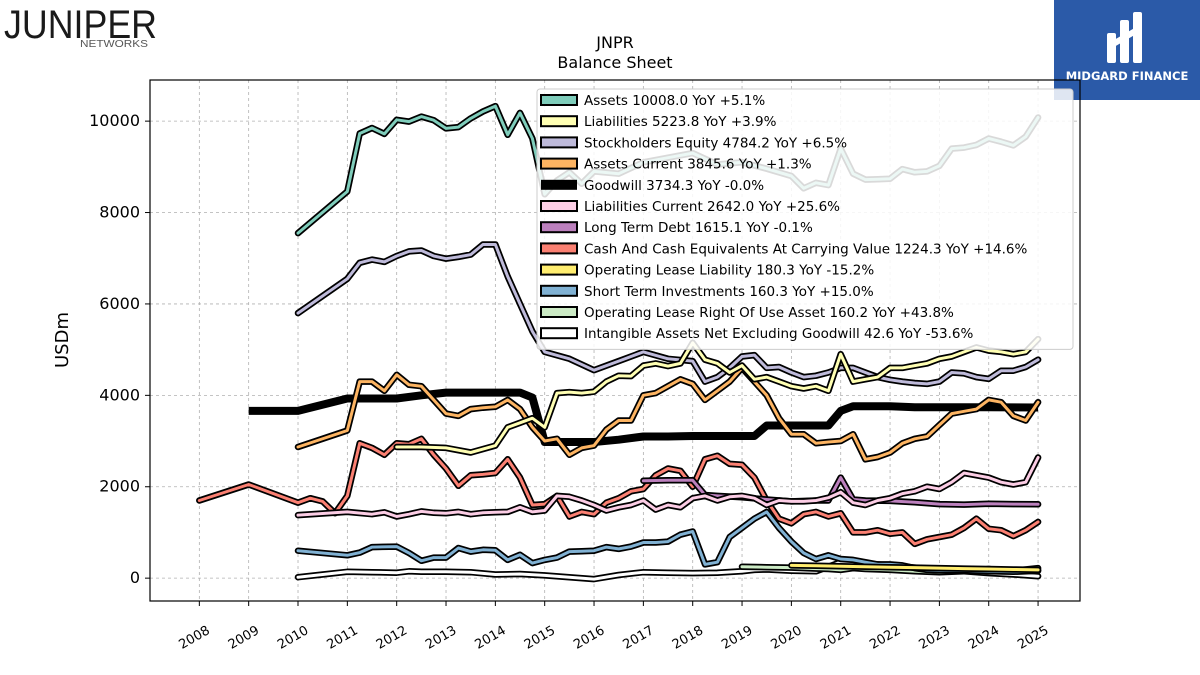  I want to click on juniper-logo-subtext: NETWORKS, so click(114, 44).